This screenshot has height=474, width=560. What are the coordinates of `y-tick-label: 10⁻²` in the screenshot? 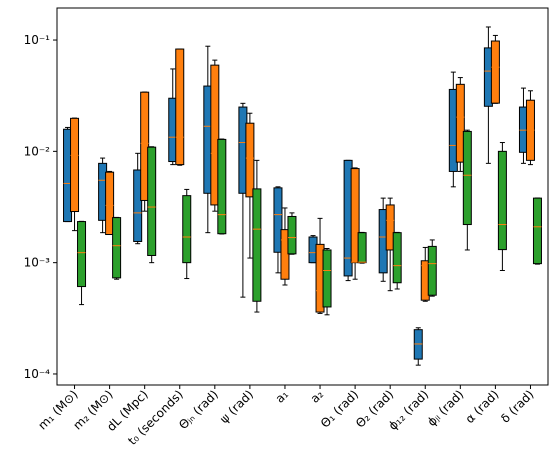 It's located at (37, 151).